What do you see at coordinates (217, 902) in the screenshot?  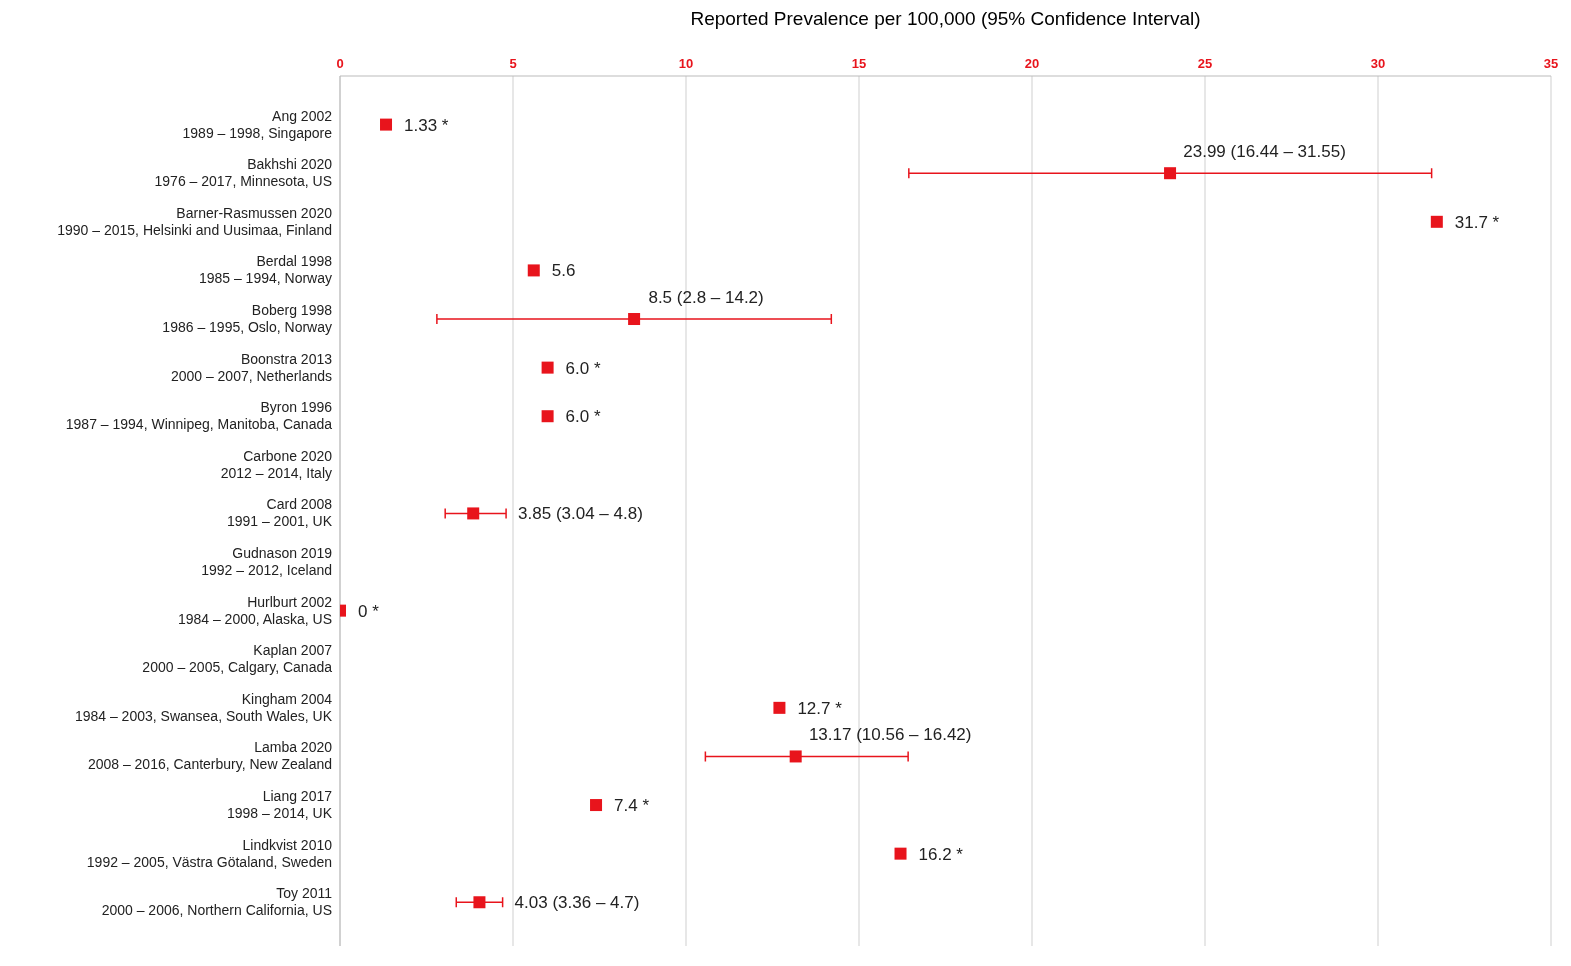 I see `y-tick-label: Toy 2011 2000 – 2006, Northern California, US` at bounding box center [217, 902].